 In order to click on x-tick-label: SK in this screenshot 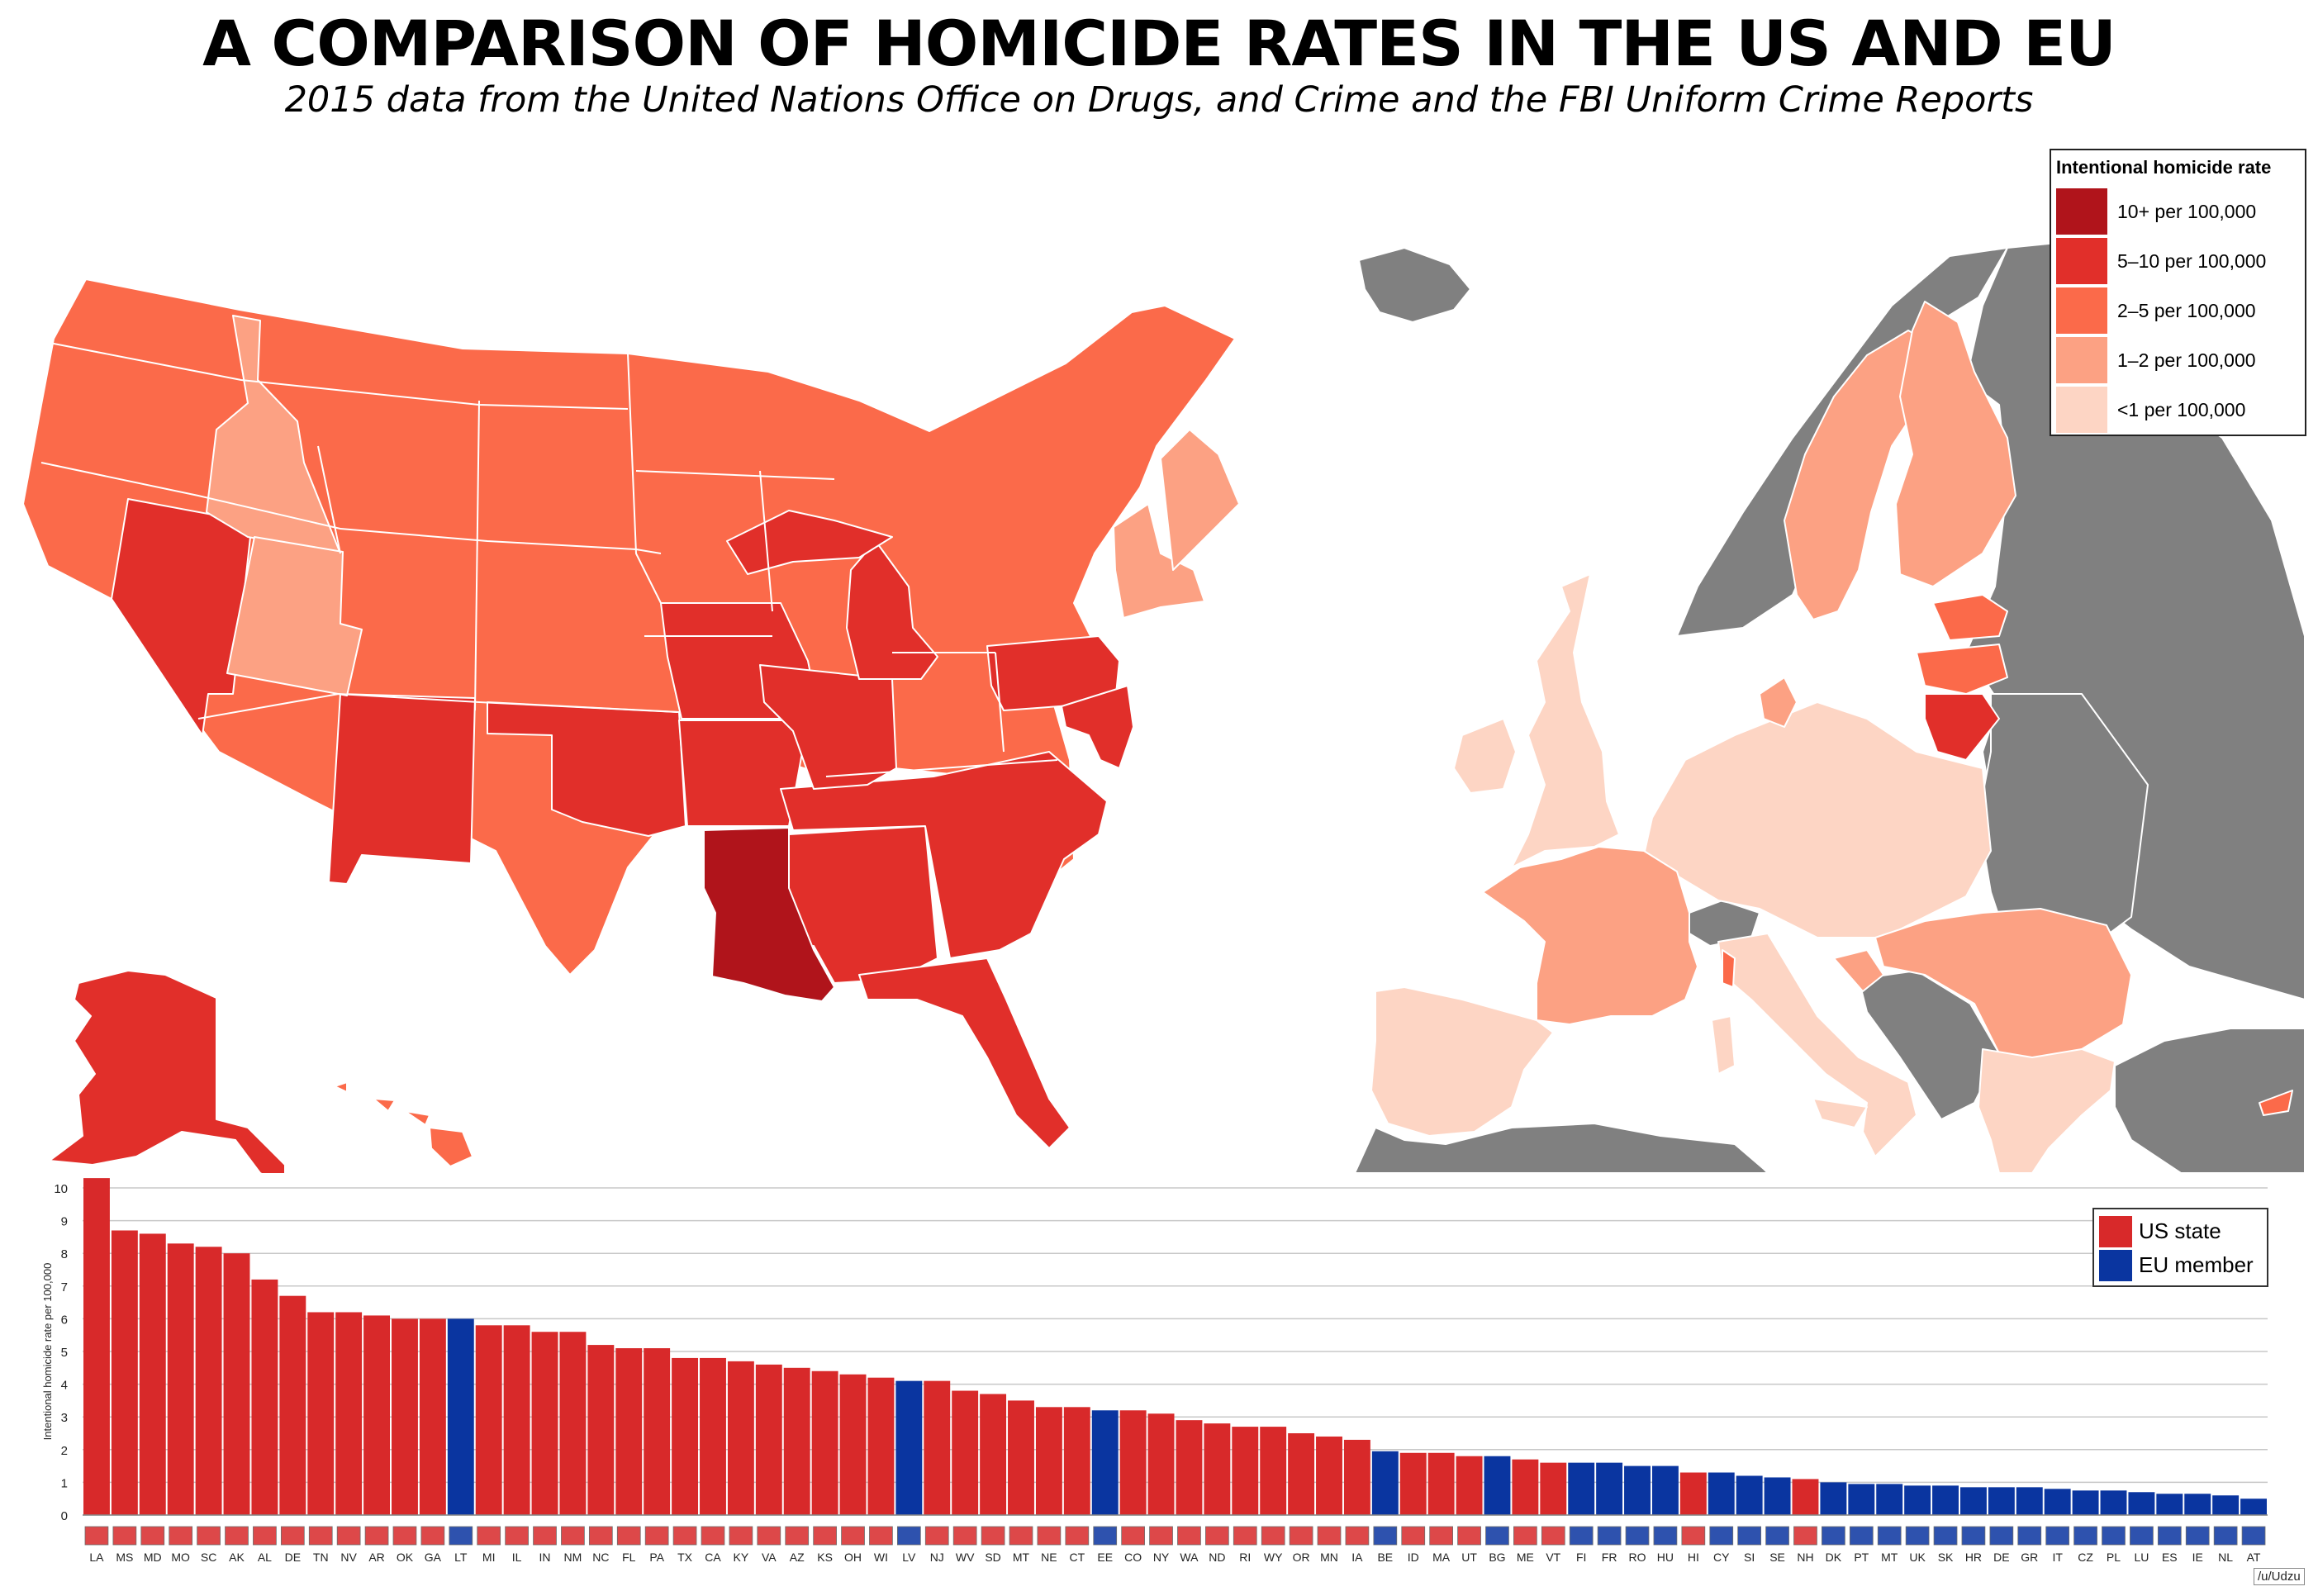, I will do `click(1946, 1557)`.